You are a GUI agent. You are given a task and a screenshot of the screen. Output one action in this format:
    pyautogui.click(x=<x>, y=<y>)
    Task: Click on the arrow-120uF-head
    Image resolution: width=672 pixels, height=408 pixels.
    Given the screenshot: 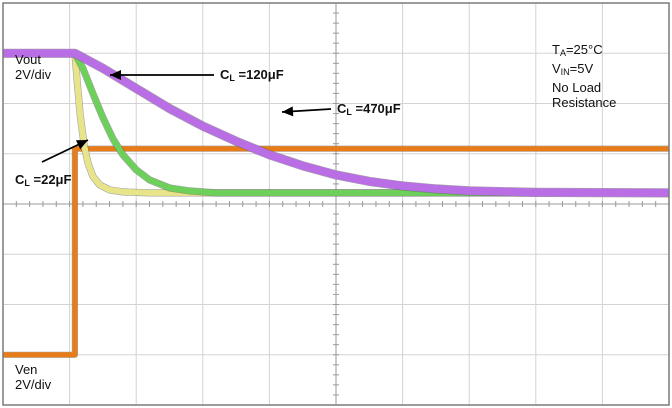 What is the action you would take?
    pyautogui.click(x=115, y=75)
    